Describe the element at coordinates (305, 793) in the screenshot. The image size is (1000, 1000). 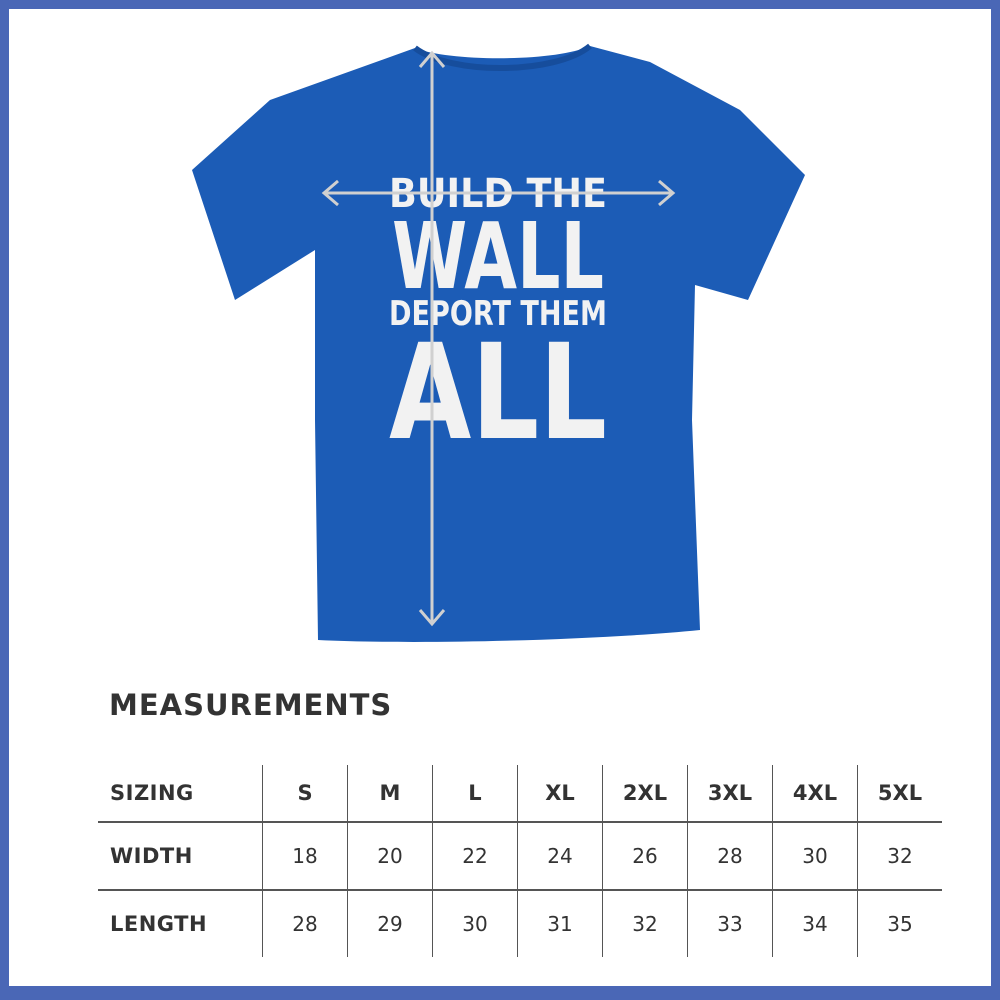
I see `header-cell: S` at that location.